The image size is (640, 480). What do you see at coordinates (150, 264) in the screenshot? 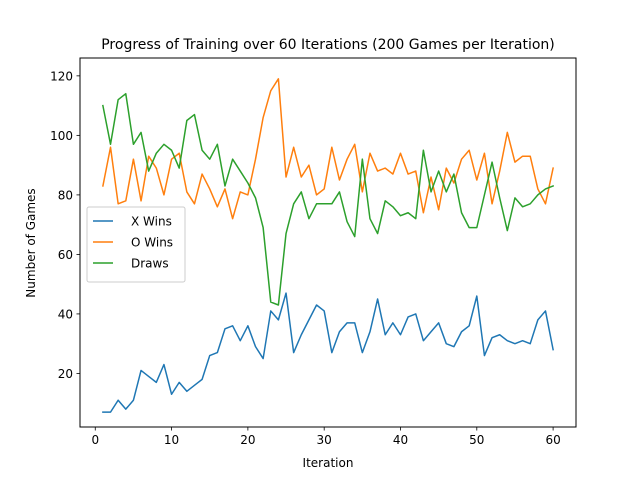
I see `legend-label-draws: Draws` at bounding box center [150, 264].